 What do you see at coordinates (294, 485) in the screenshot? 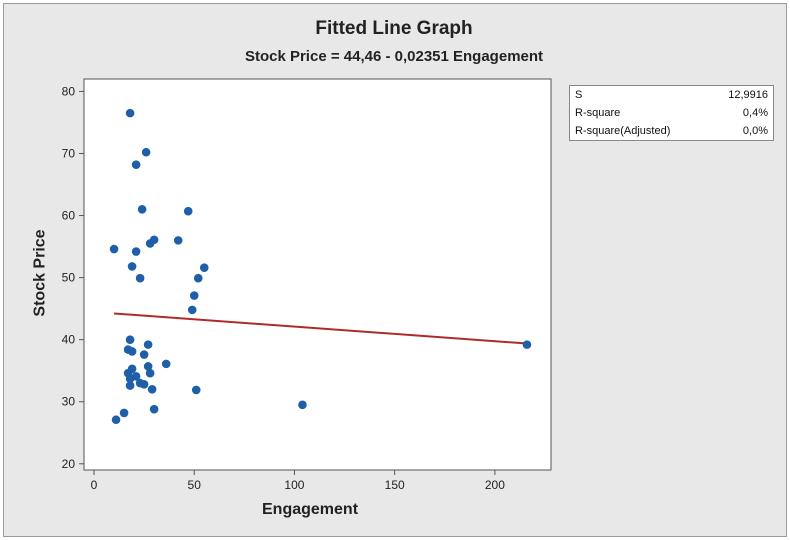
I see `x-tick-label: 100` at bounding box center [294, 485].